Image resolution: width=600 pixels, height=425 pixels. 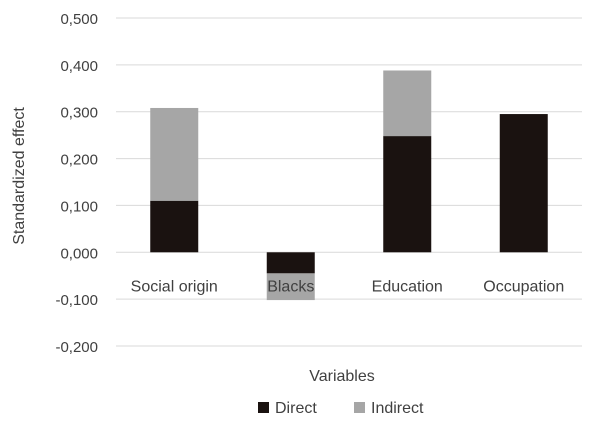 What do you see at coordinates (290, 263) in the screenshot?
I see `bar-direct-blacks` at bounding box center [290, 263].